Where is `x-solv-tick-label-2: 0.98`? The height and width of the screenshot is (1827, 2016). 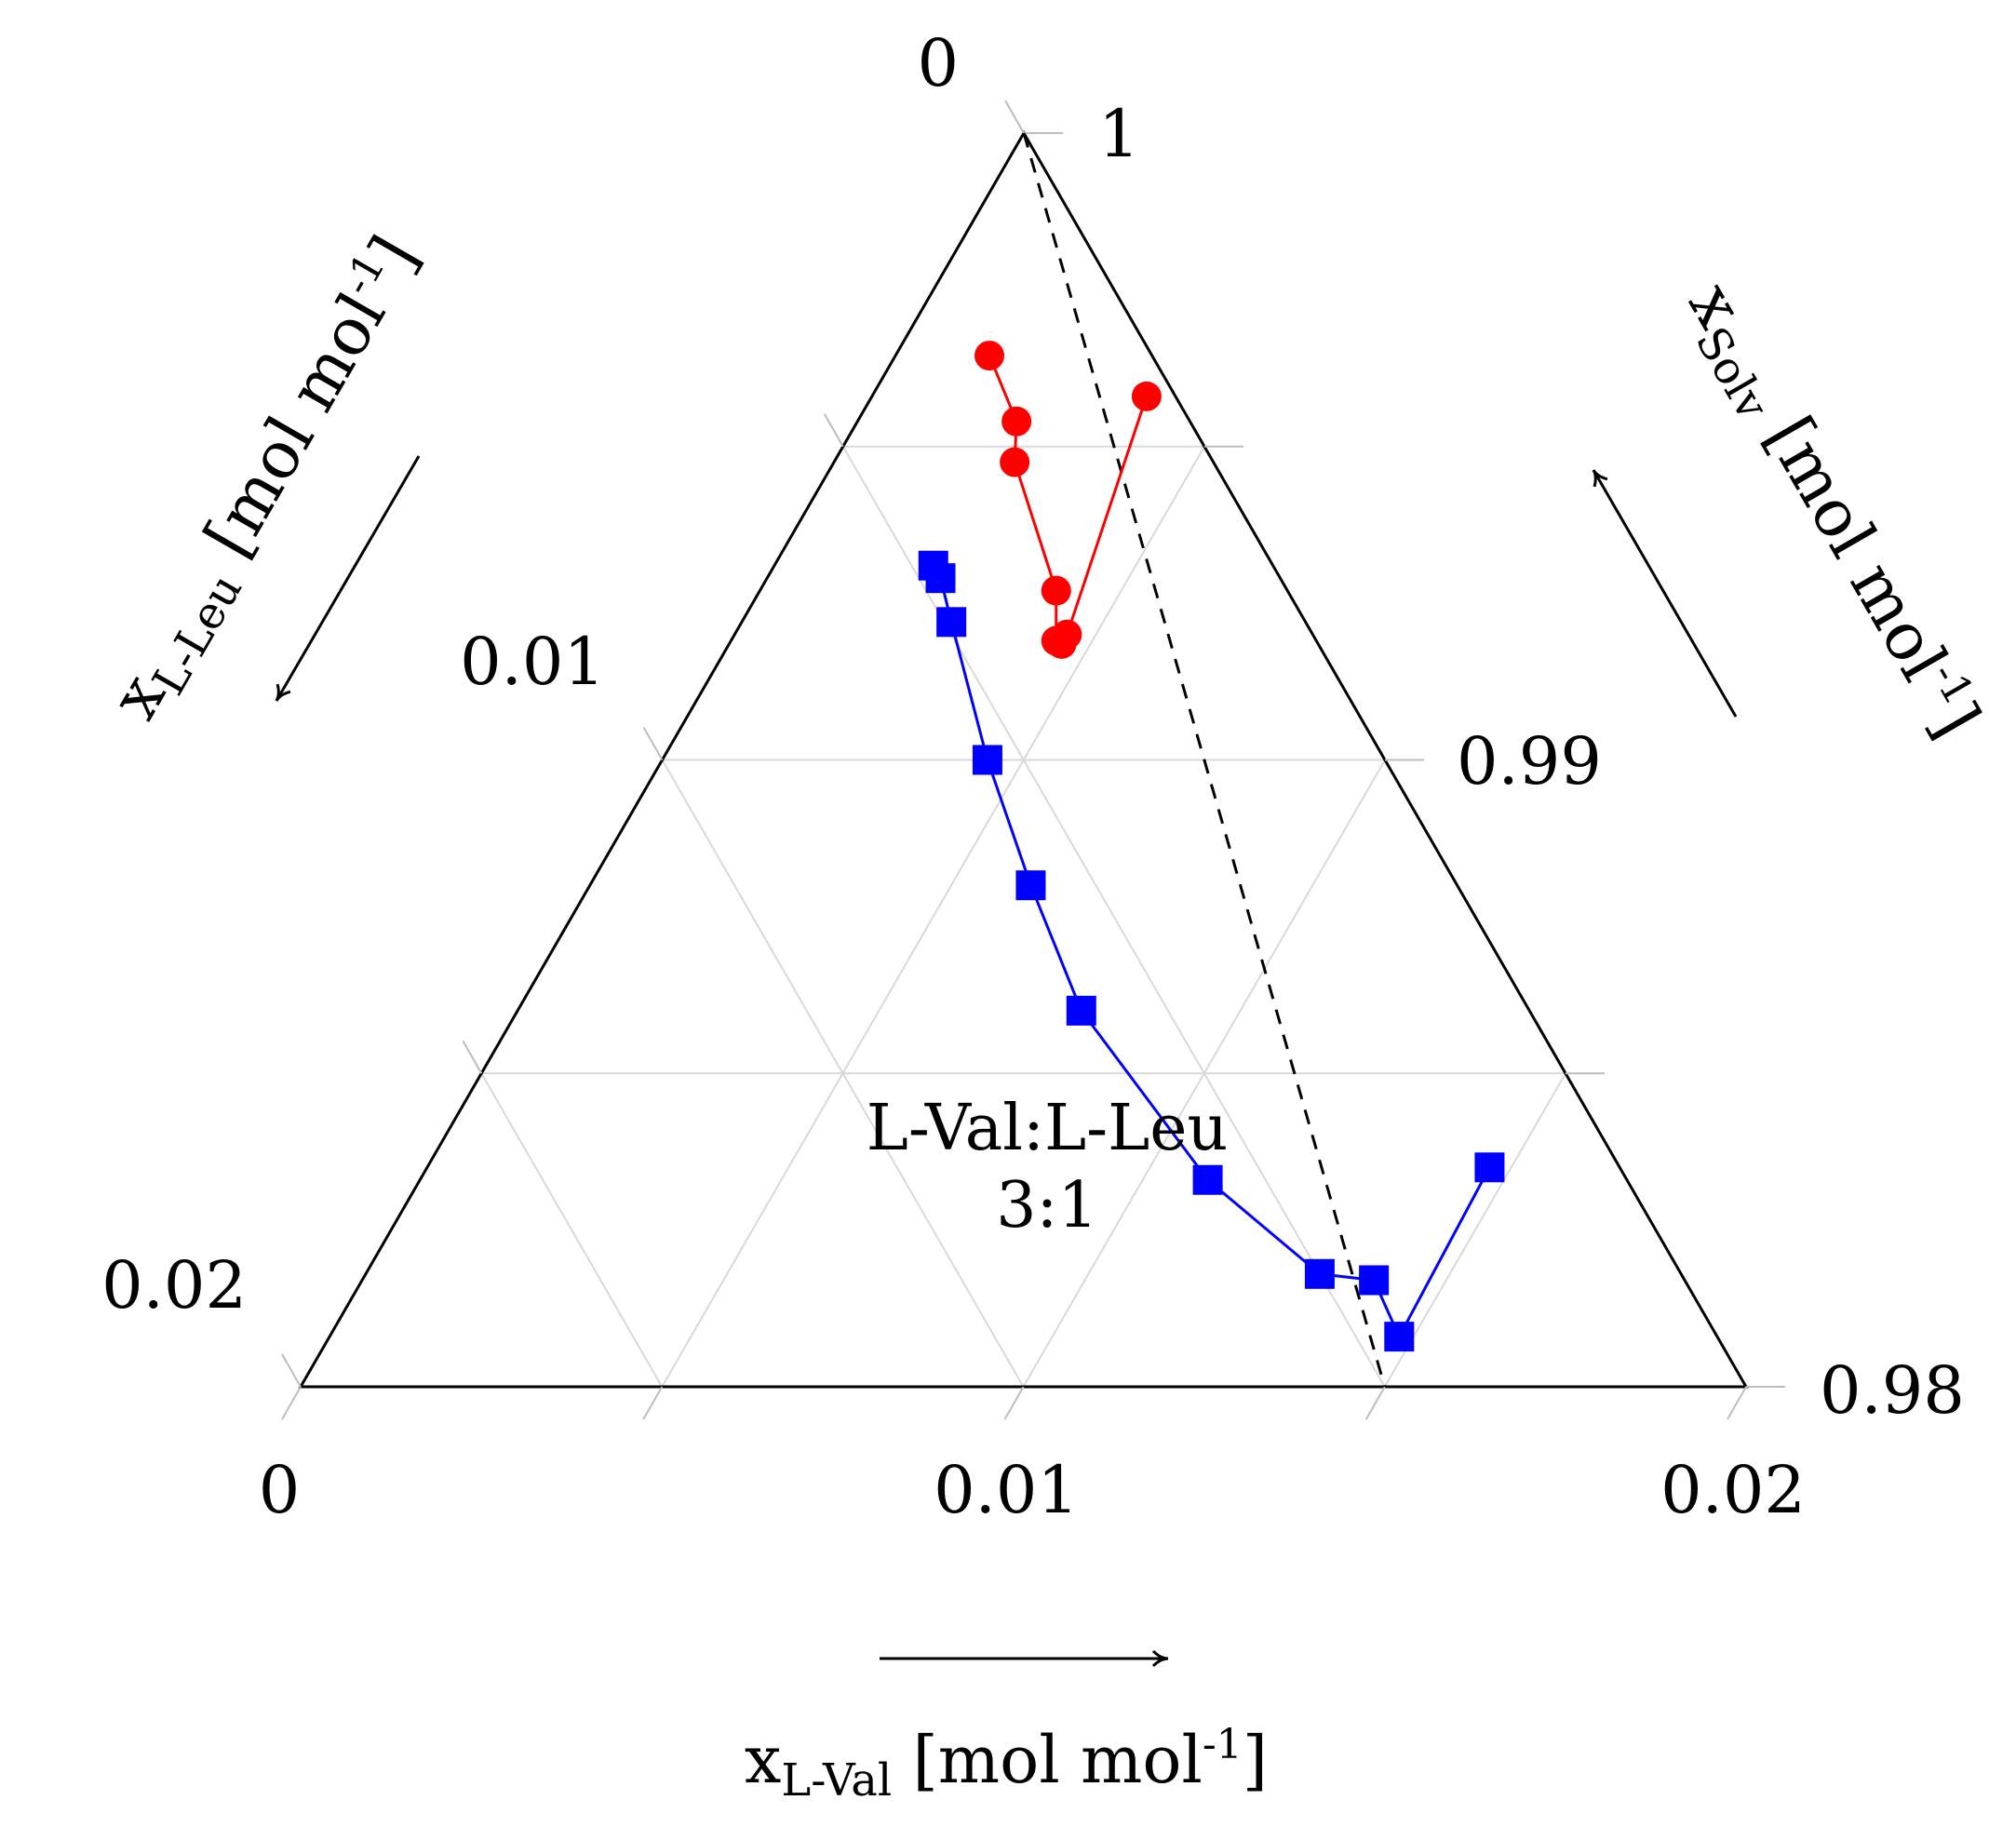 x-solv-tick-label-2: 0.98 is located at coordinates (1892, 1390).